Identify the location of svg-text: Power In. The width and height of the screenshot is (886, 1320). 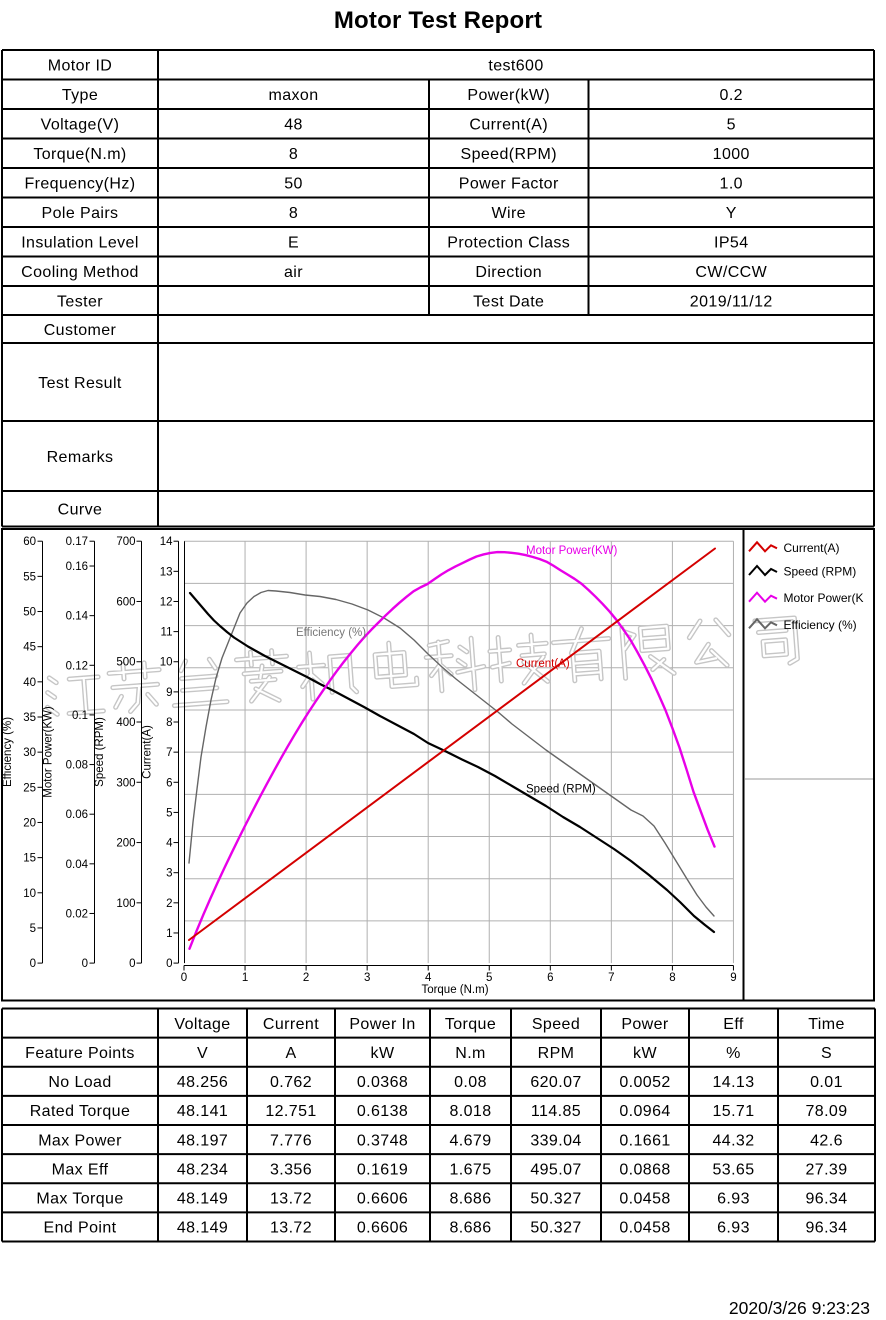
(382, 1024).